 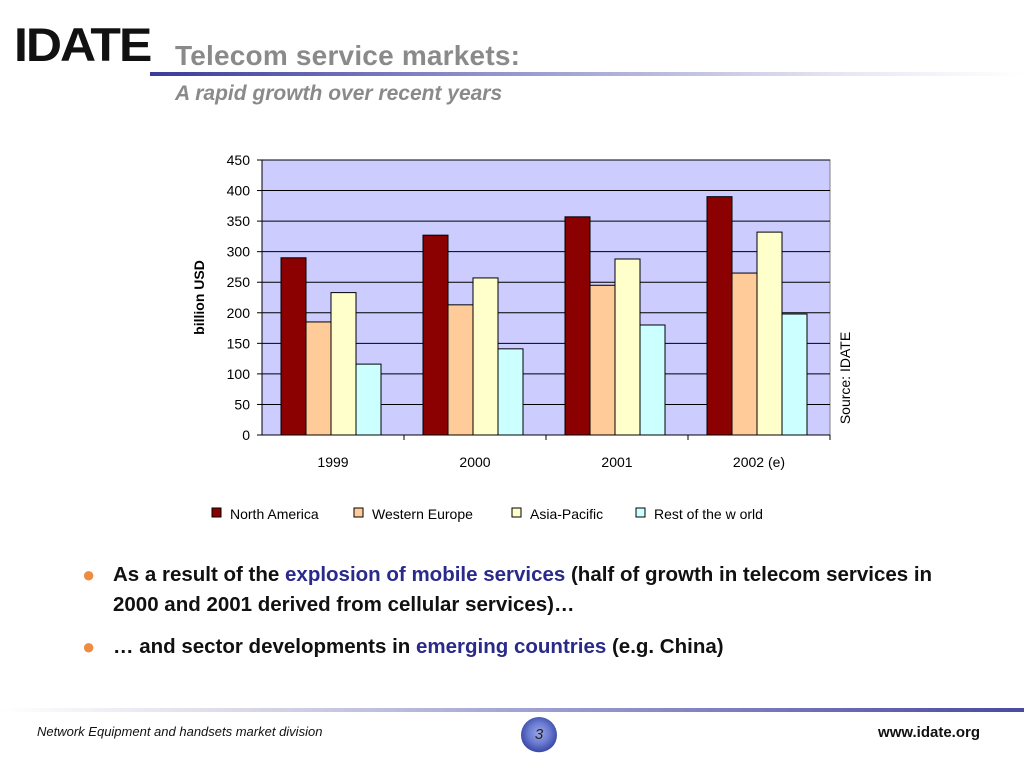 What do you see at coordinates (708, 514) in the screenshot?
I see `legend-label: Rest of the w orld` at bounding box center [708, 514].